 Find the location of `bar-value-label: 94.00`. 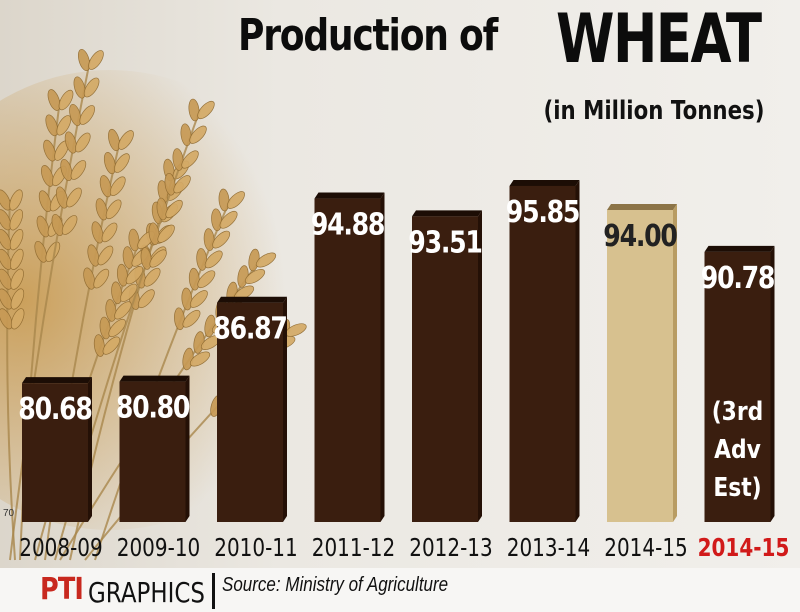

bar-value-label: 94.00 is located at coordinates (639, 236).